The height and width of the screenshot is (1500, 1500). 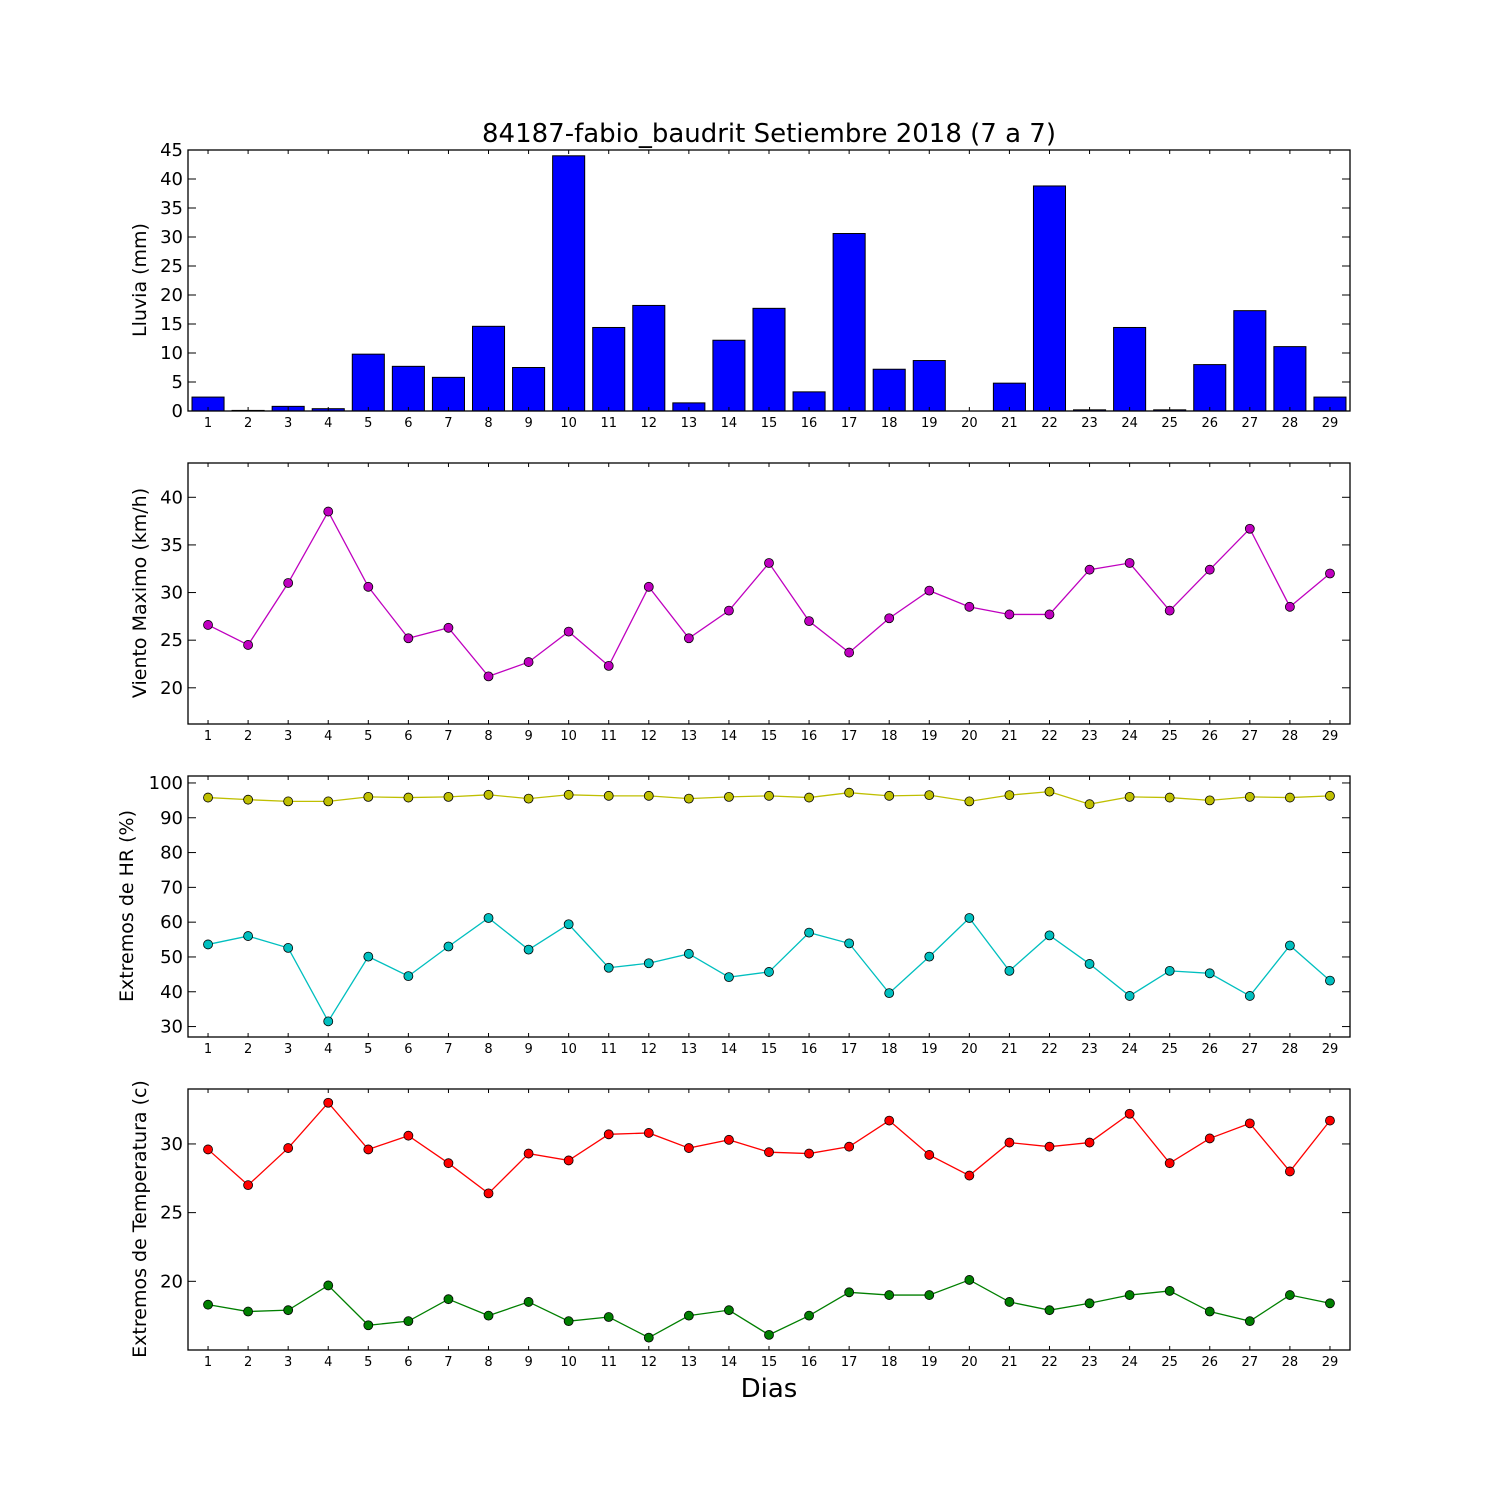 What do you see at coordinates (649, 423) in the screenshot?
I see `rainfall-x-tick-label: 12` at bounding box center [649, 423].